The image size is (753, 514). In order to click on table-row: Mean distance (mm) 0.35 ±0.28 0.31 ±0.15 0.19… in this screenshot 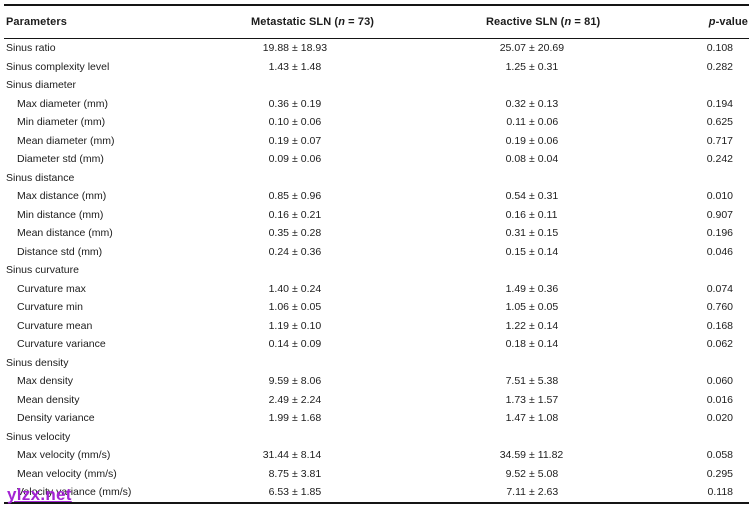, I will do `click(376, 233)`.